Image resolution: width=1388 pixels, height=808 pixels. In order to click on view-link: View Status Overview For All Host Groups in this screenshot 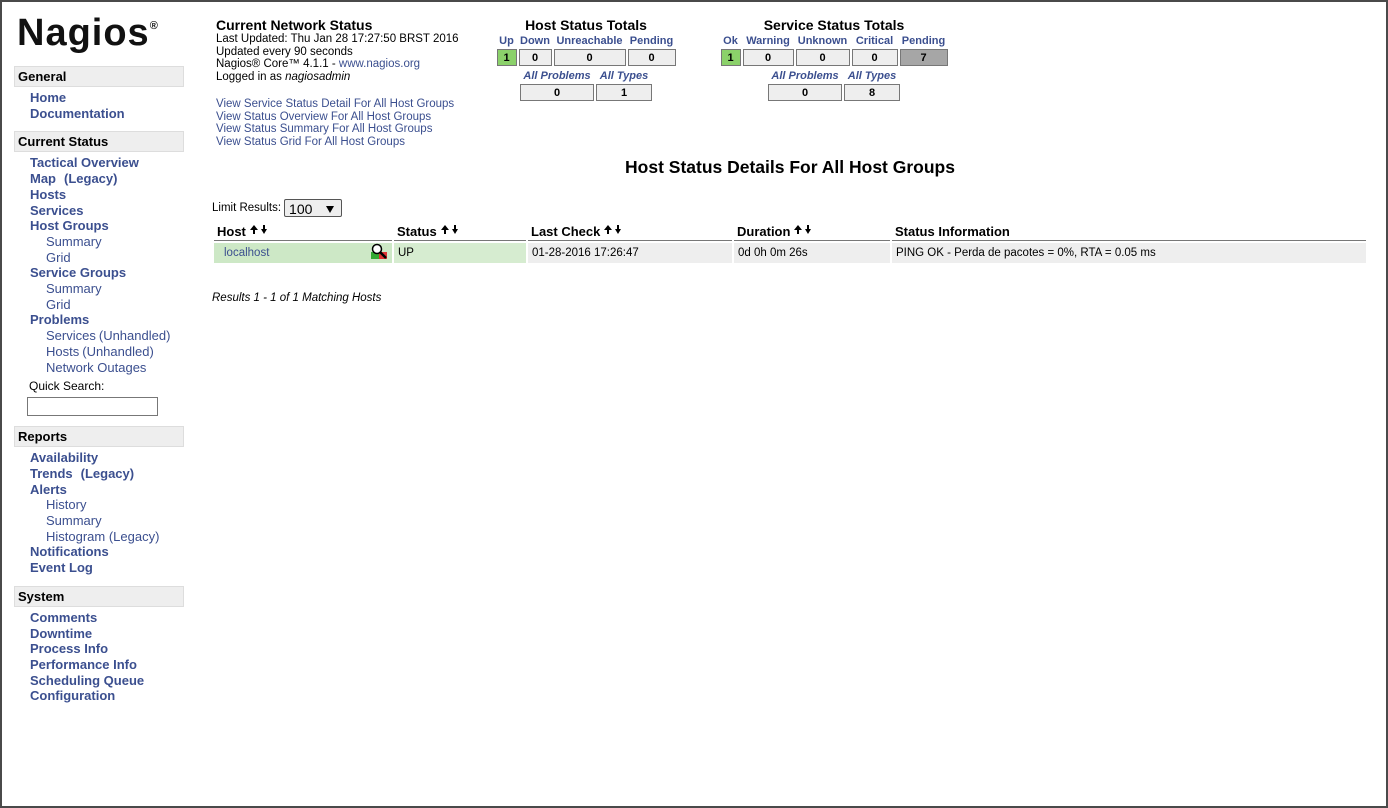, I will do `click(324, 116)`.